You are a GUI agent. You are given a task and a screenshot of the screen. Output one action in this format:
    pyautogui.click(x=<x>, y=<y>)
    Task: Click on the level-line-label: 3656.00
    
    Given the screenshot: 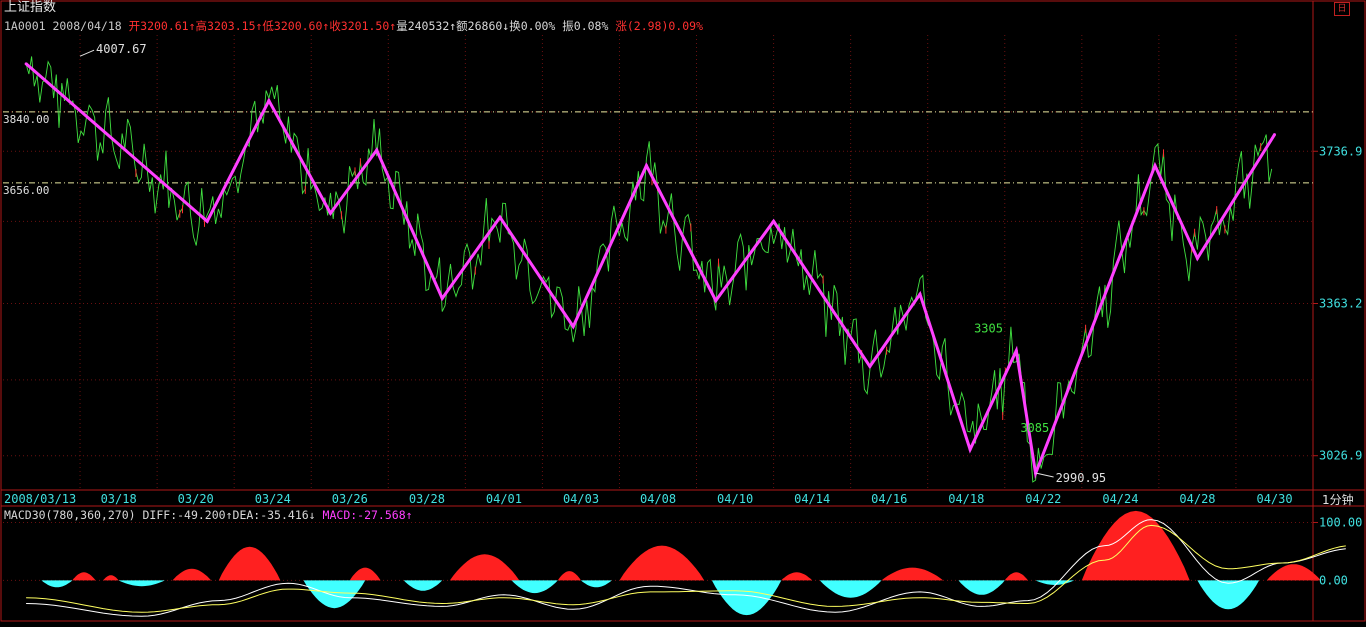 What is the action you would take?
    pyautogui.click(x=26, y=190)
    